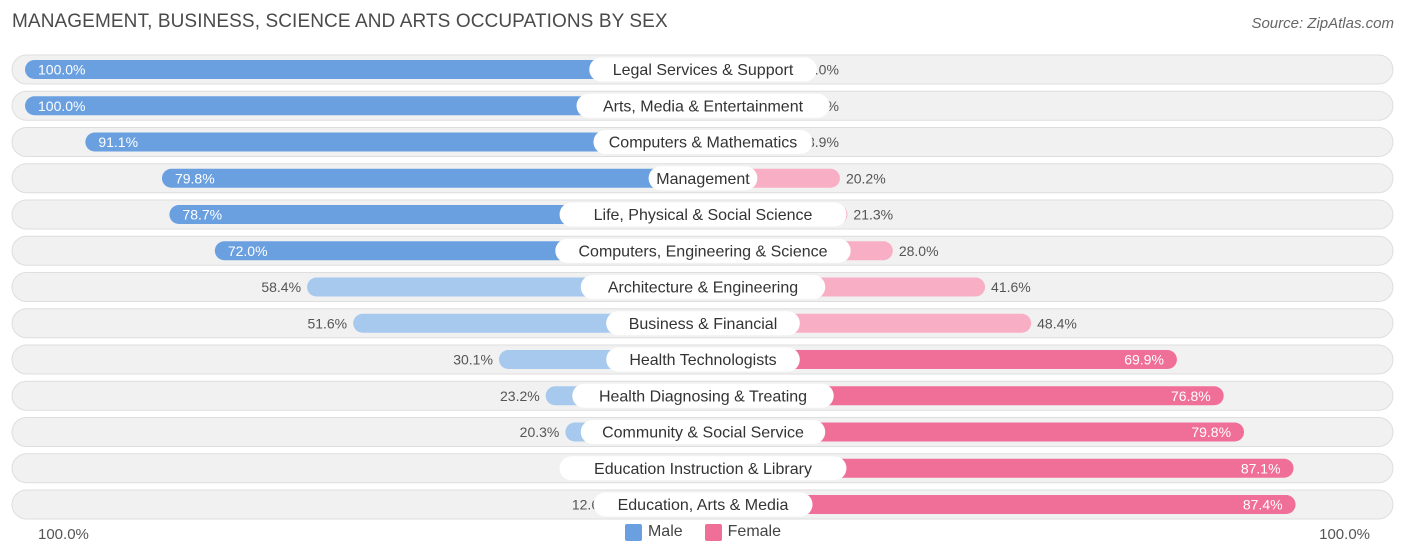 The image size is (1406, 559). I want to click on value-label-female: 28.0%, so click(919, 251).